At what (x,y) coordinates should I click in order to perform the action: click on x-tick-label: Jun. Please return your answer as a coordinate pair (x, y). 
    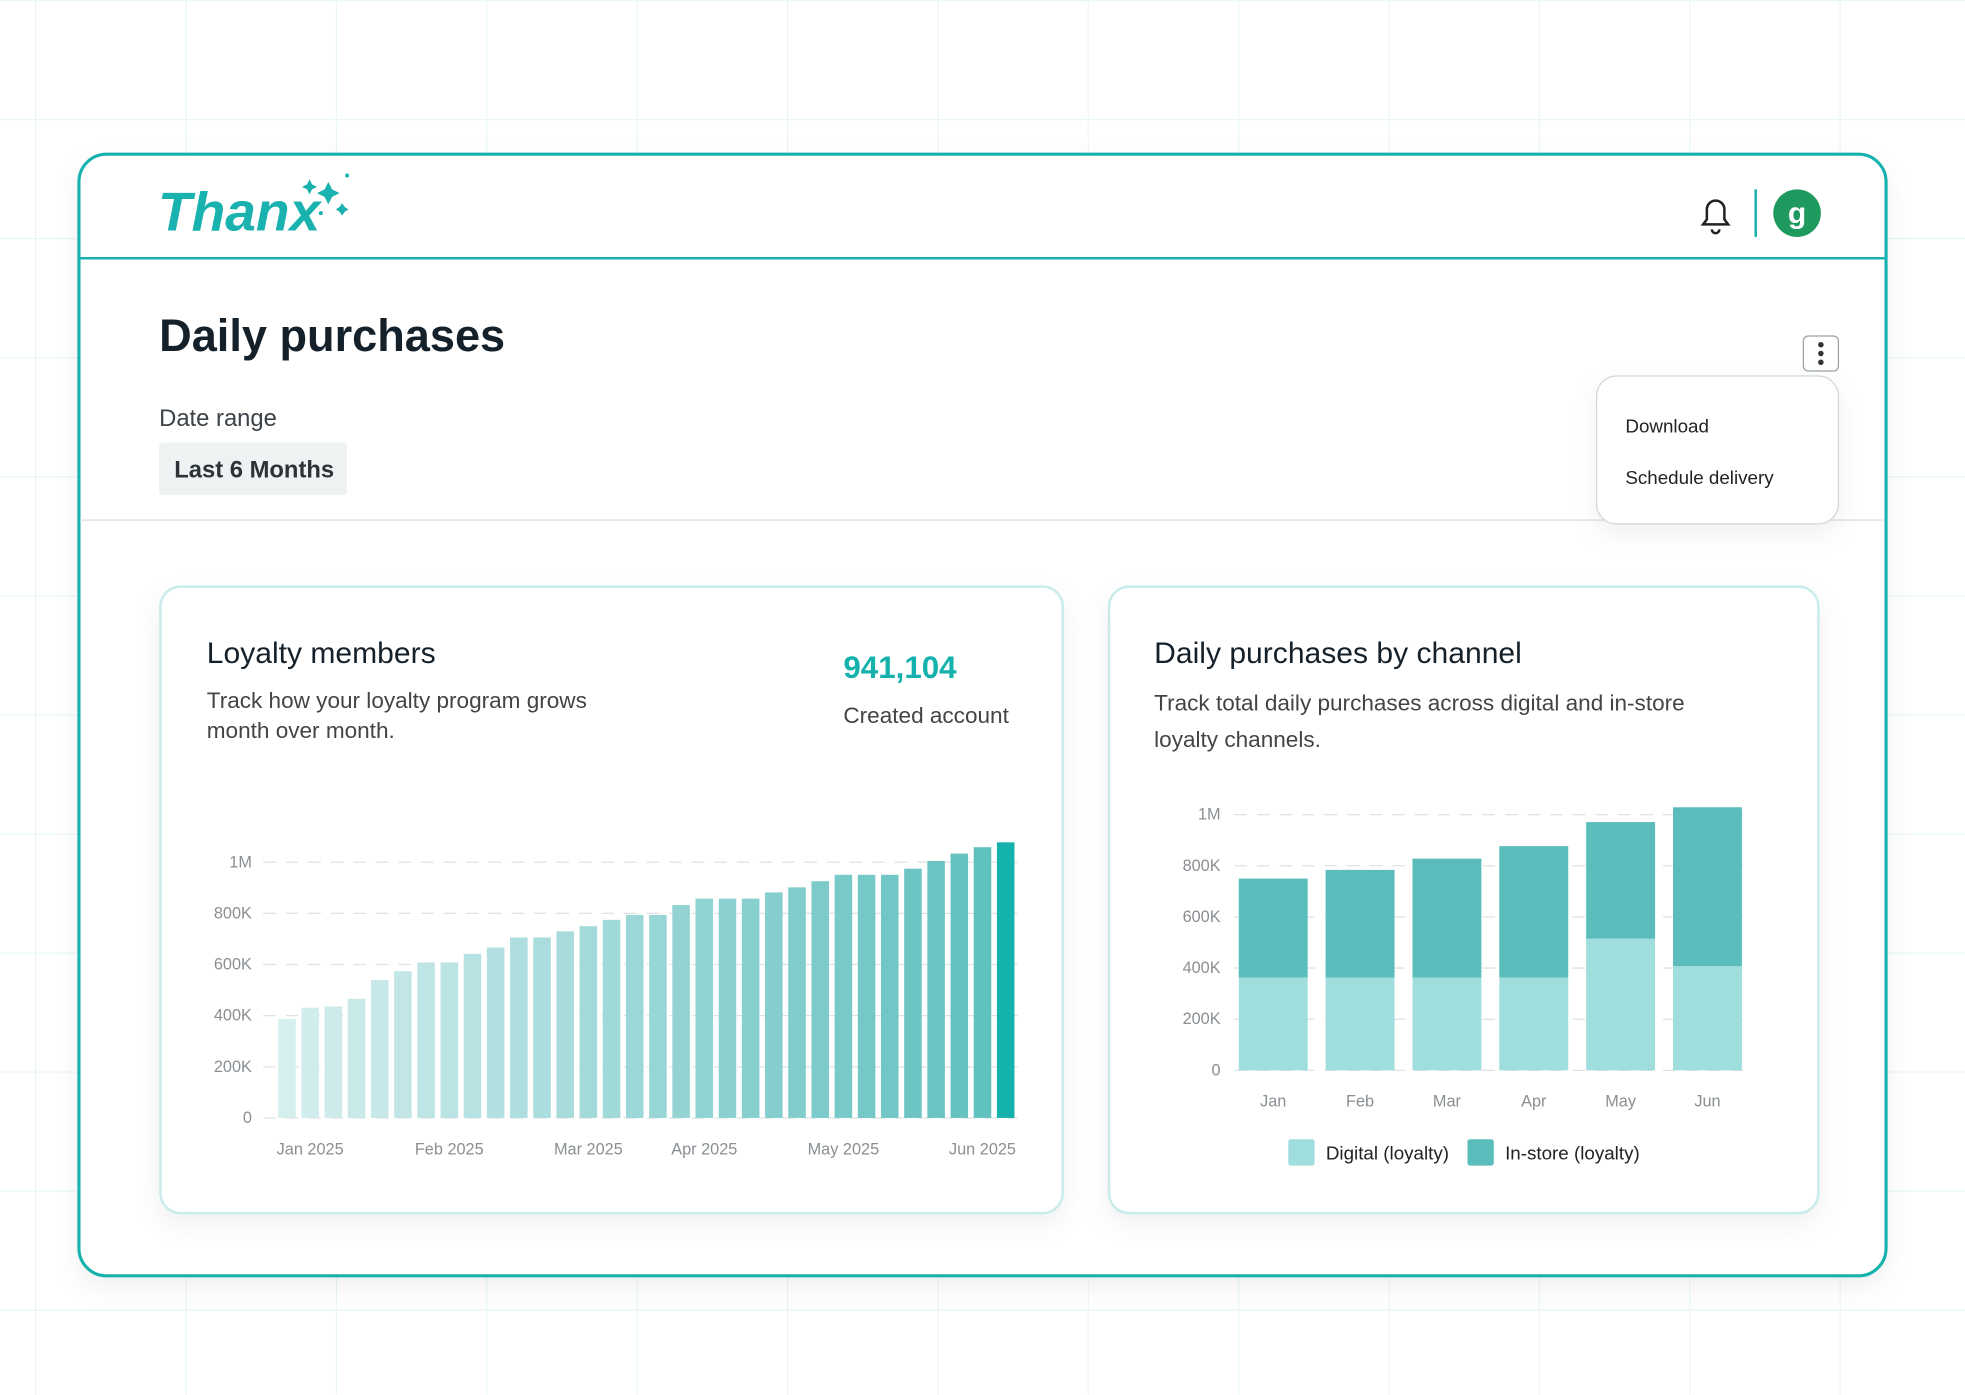
    Looking at the image, I should click on (1707, 1102).